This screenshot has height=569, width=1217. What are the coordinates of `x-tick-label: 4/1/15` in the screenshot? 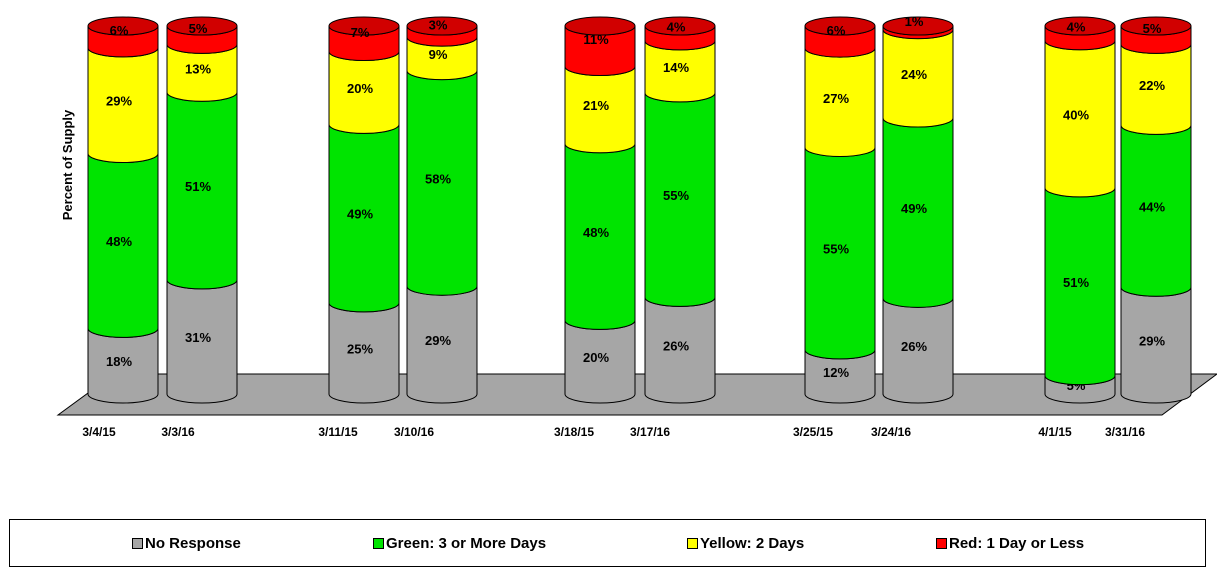 It's located at (1055, 432).